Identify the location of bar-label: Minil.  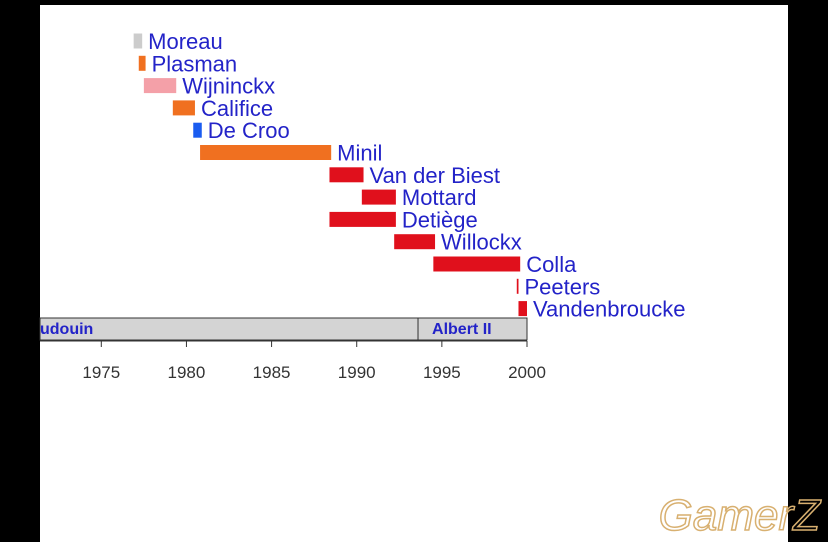
(359, 153).